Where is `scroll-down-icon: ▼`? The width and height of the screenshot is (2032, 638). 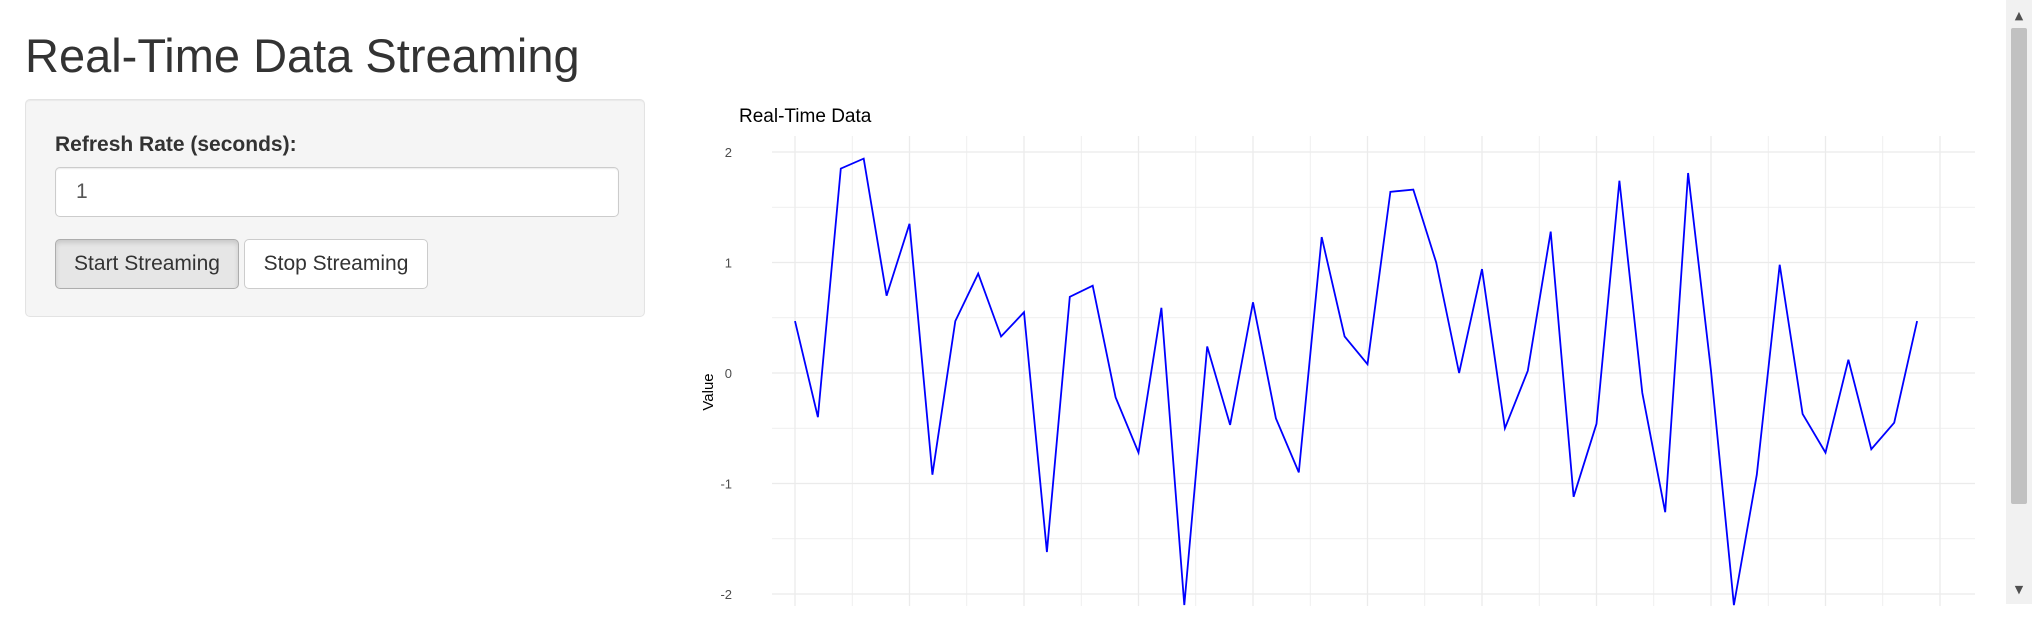
scroll-down-icon: ▼ is located at coordinates (2019, 589).